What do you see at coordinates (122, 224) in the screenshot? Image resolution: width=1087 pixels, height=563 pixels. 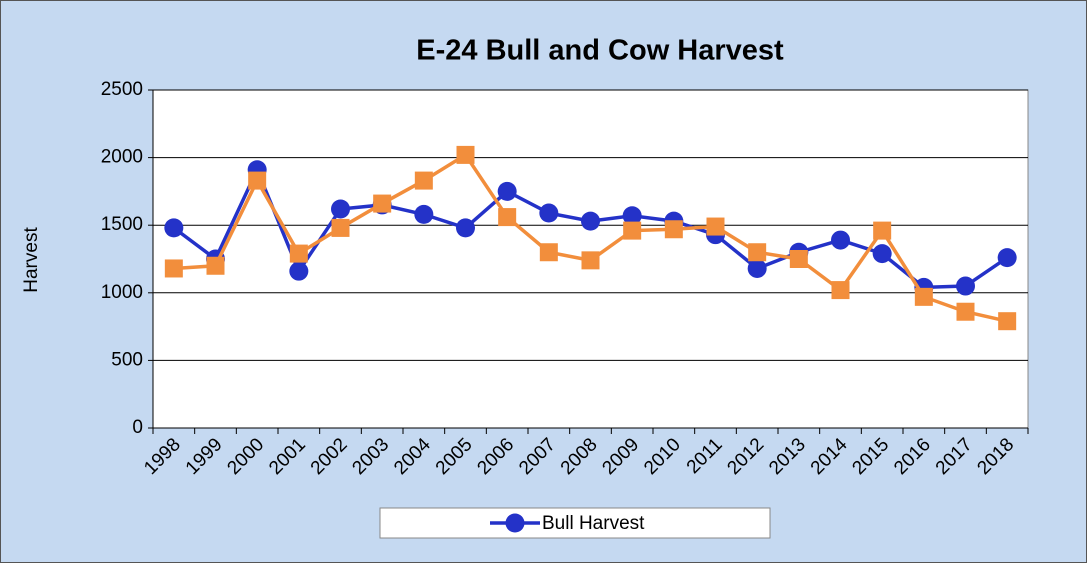 I see `y-tick-label: 1500` at bounding box center [122, 224].